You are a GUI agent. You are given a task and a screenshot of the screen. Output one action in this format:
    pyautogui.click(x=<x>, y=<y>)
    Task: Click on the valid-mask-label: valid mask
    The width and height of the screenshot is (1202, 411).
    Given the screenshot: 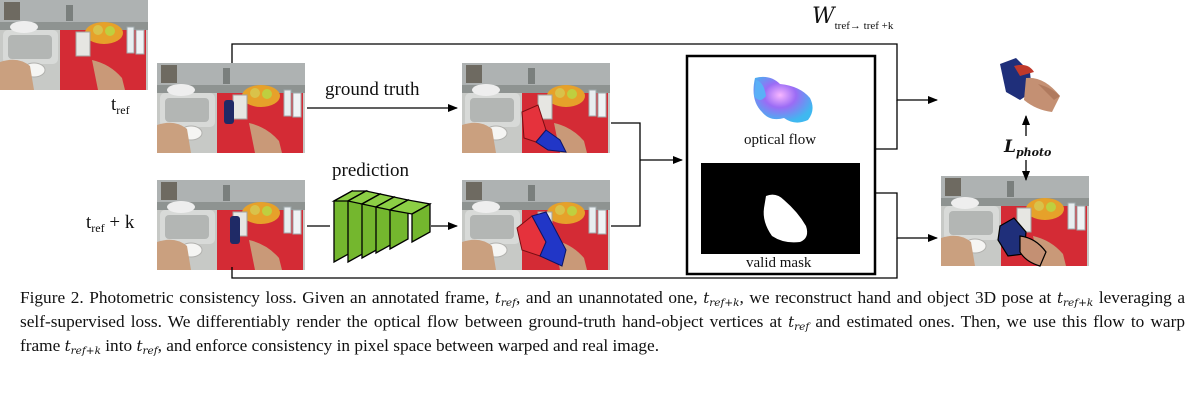 What is the action you would take?
    pyautogui.click(x=779, y=263)
    